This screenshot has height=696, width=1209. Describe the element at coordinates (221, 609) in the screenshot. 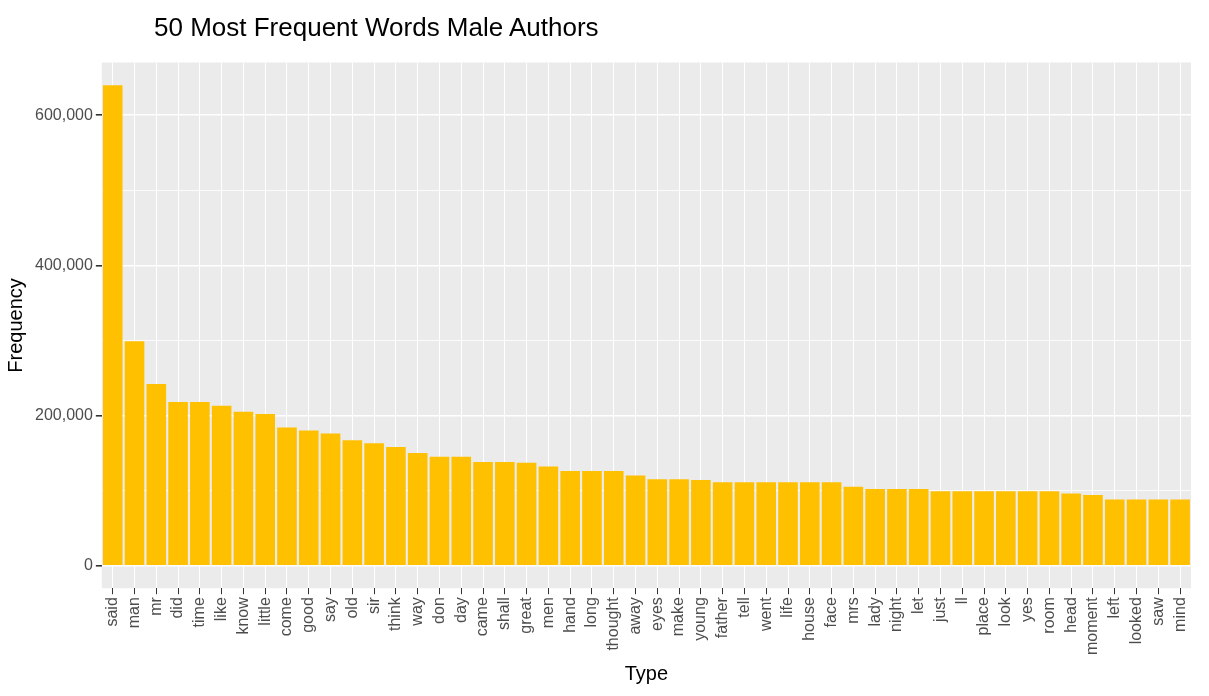

I see `x-tick-label: like` at that location.